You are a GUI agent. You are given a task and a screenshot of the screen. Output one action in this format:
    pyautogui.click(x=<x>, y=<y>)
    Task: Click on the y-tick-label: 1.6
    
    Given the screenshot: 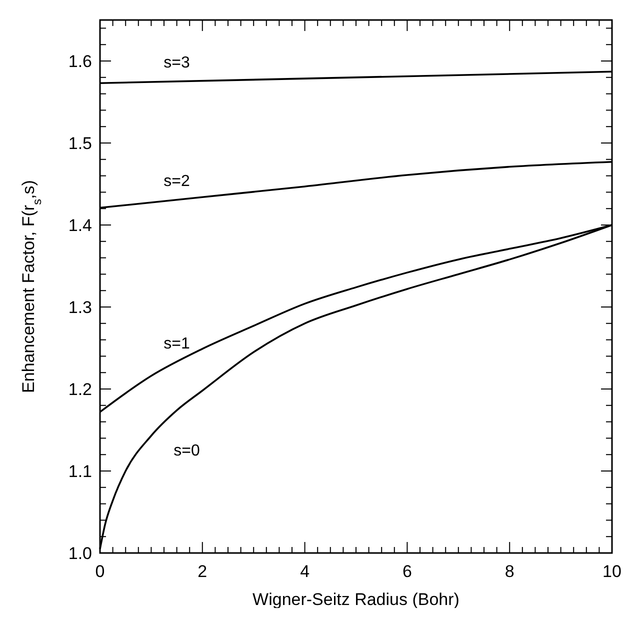 What is the action you would take?
    pyautogui.click(x=80, y=61)
    